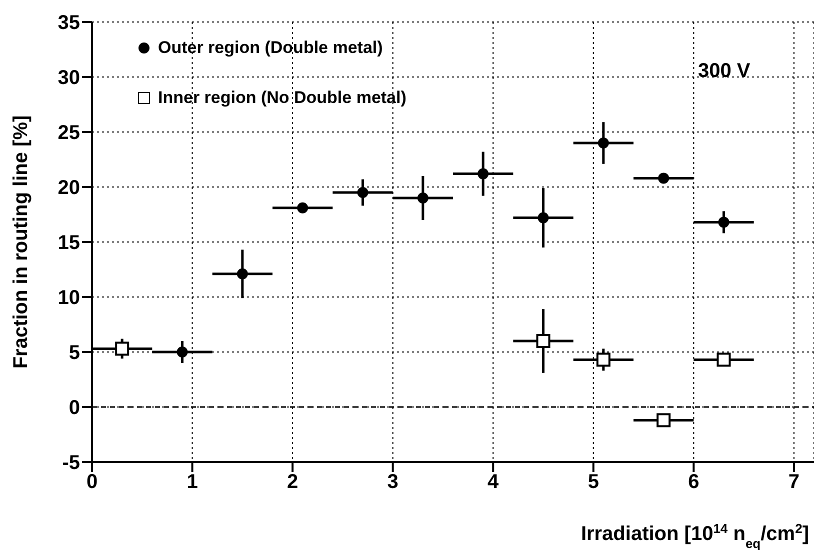 The height and width of the screenshot is (558, 822). What do you see at coordinates (270, 48) in the screenshot?
I see `legend-label: Outer region (Double metal)` at bounding box center [270, 48].